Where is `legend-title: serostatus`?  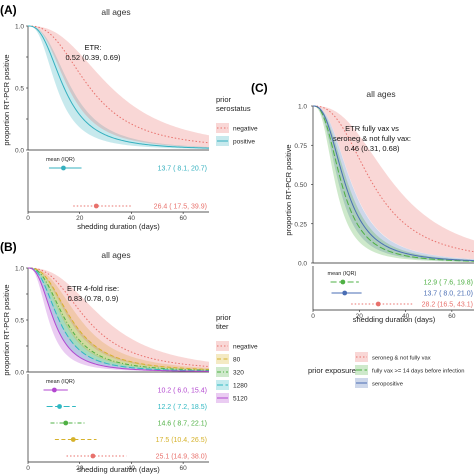
legend-title: serostatus is located at coordinates (233, 108).